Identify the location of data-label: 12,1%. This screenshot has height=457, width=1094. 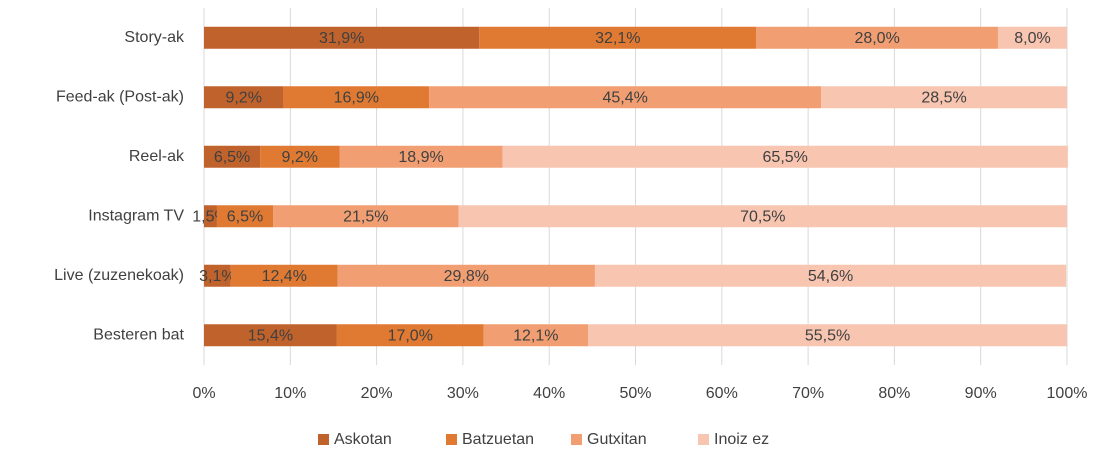
(535, 335).